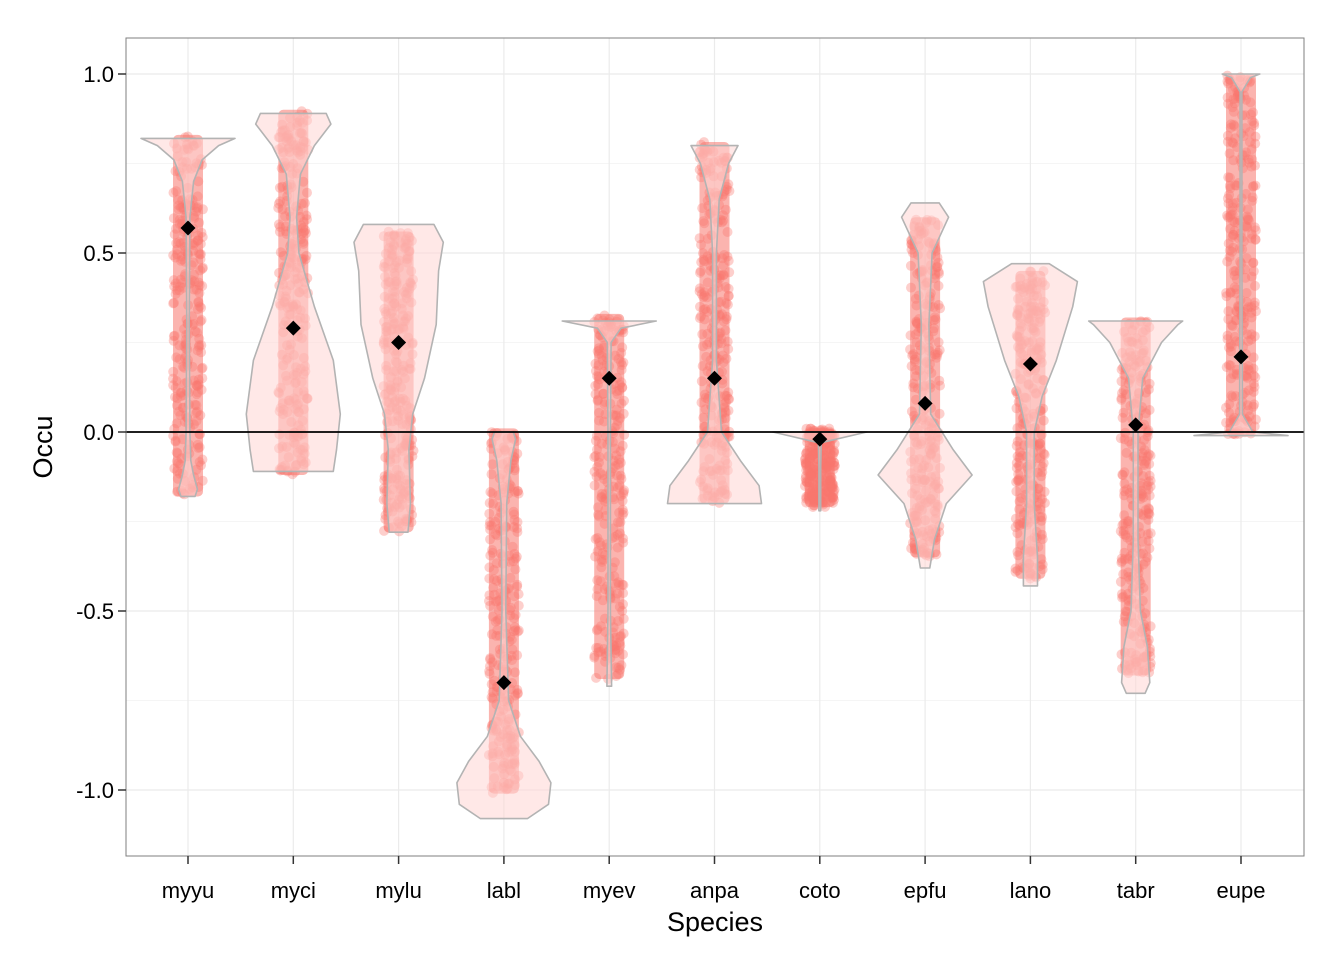  I want to click on mean-marker-tabr, so click(1136, 425).